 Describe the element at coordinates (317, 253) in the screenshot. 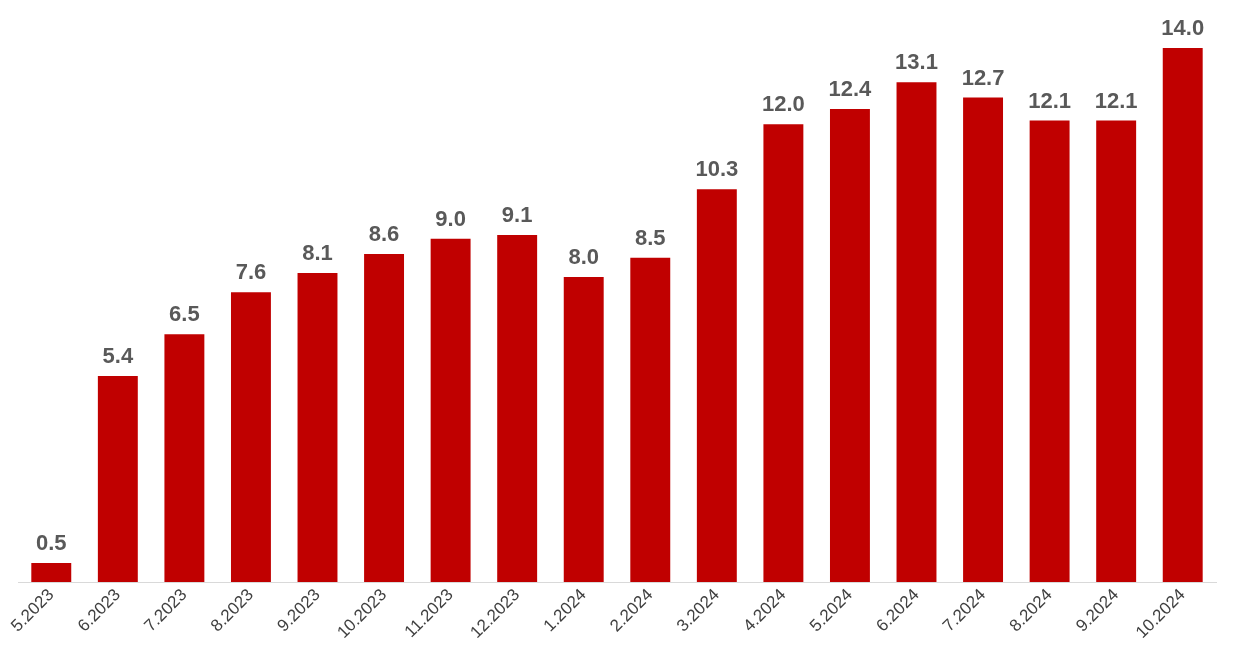

I see `data-label: 8.1` at that location.